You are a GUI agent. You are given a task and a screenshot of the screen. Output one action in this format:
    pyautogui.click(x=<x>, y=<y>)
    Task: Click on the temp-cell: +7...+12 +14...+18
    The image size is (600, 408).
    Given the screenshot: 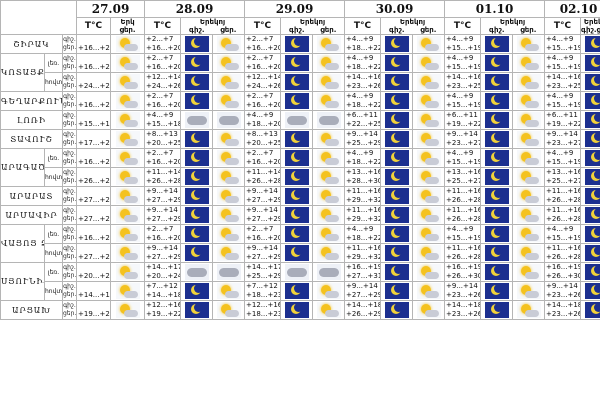 What is the action you would take?
    pyautogui.click(x=163, y=291)
    